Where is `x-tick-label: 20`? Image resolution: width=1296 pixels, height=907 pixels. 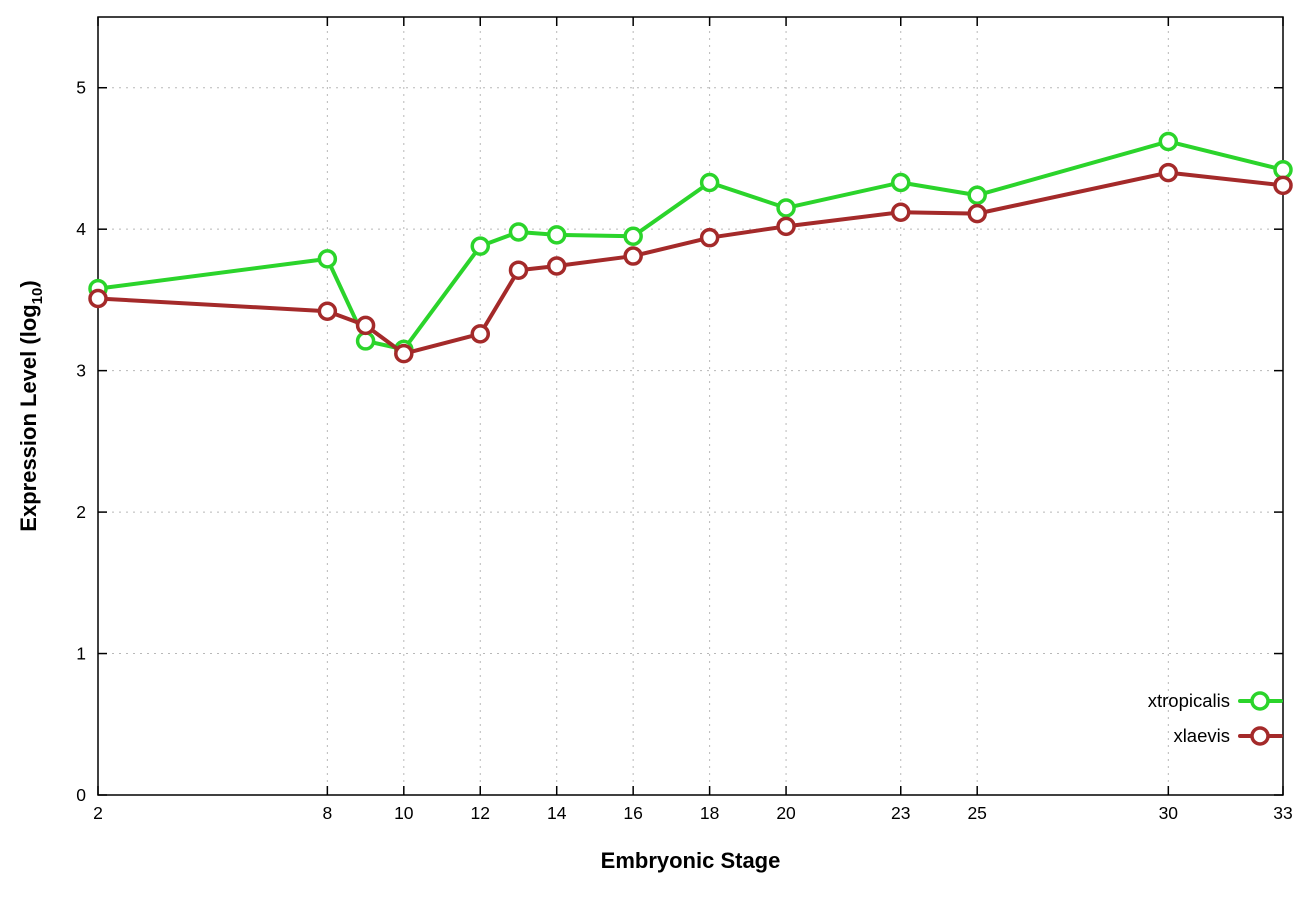
x-tick-label: 20 is located at coordinates (786, 813).